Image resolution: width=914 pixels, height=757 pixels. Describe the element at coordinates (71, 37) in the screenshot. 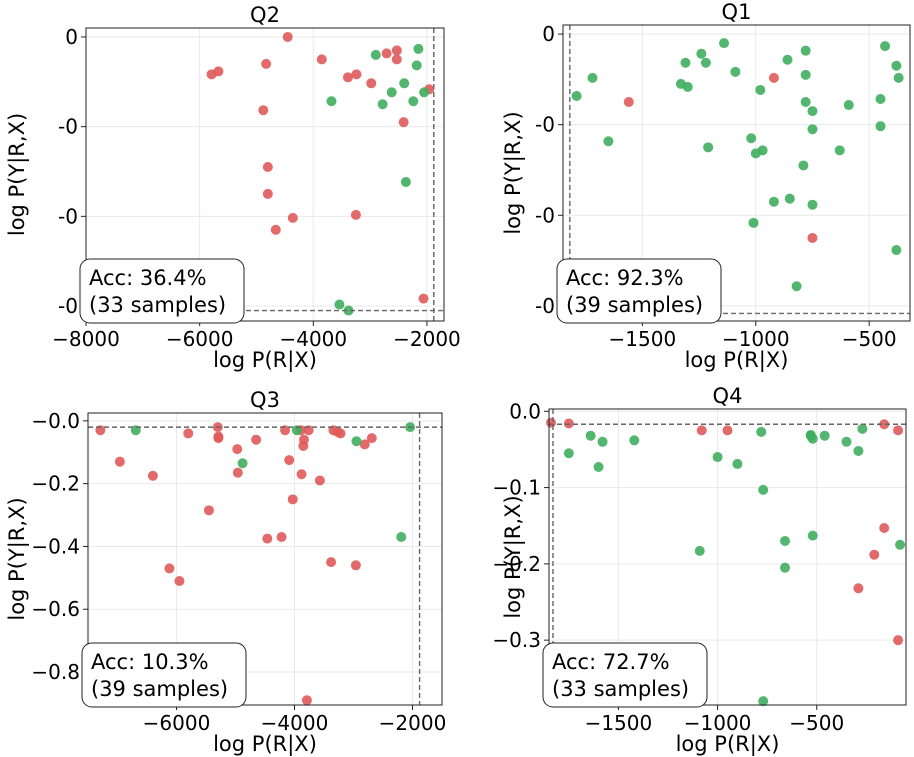

I see `y-tick-label: 0` at that location.